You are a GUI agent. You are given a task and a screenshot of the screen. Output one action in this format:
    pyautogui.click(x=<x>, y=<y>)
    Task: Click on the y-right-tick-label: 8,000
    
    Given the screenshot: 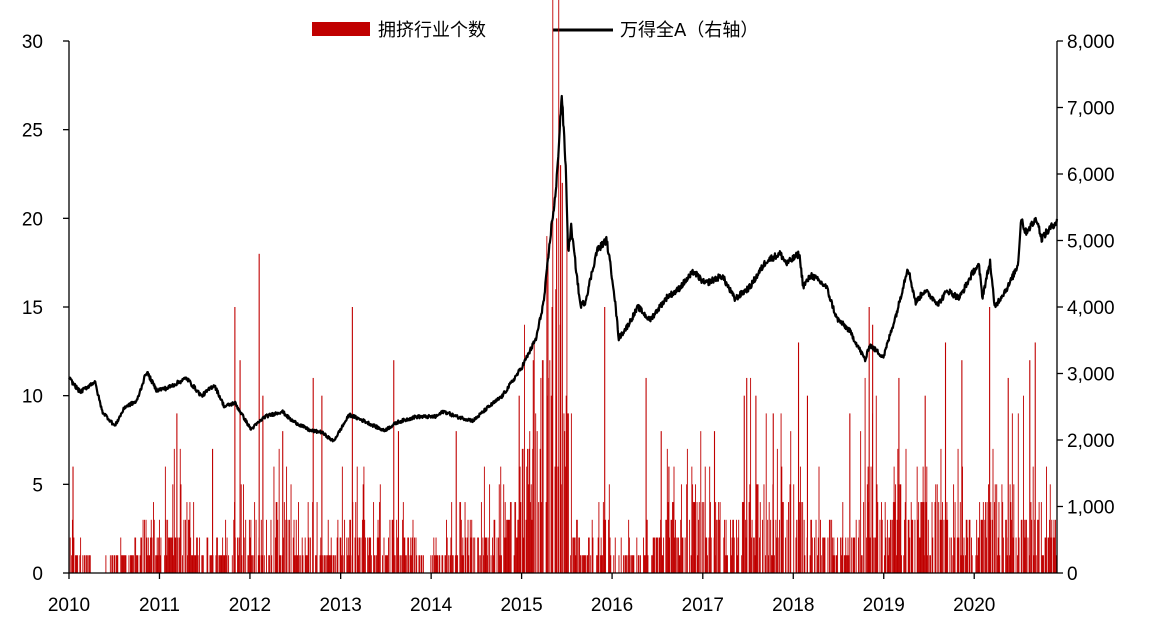 What is the action you would take?
    pyautogui.click(x=1091, y=42)
    